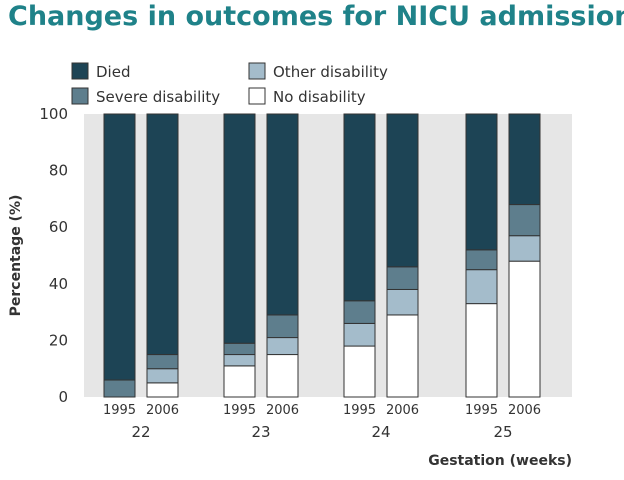 This screenshot has width=624, height=480. Describe the element at coordinates (58, 171) in the screenshot. I see `y-tick-label: 80` at that location.